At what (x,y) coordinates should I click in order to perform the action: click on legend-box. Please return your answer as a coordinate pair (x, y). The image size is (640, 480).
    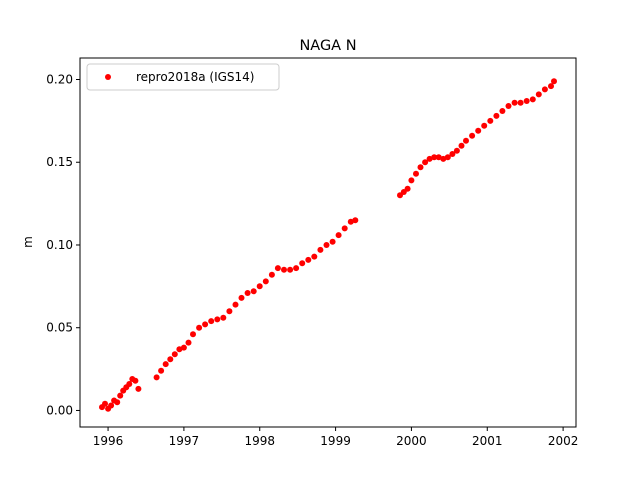
    Looking at the image, I should click on (183, 77).